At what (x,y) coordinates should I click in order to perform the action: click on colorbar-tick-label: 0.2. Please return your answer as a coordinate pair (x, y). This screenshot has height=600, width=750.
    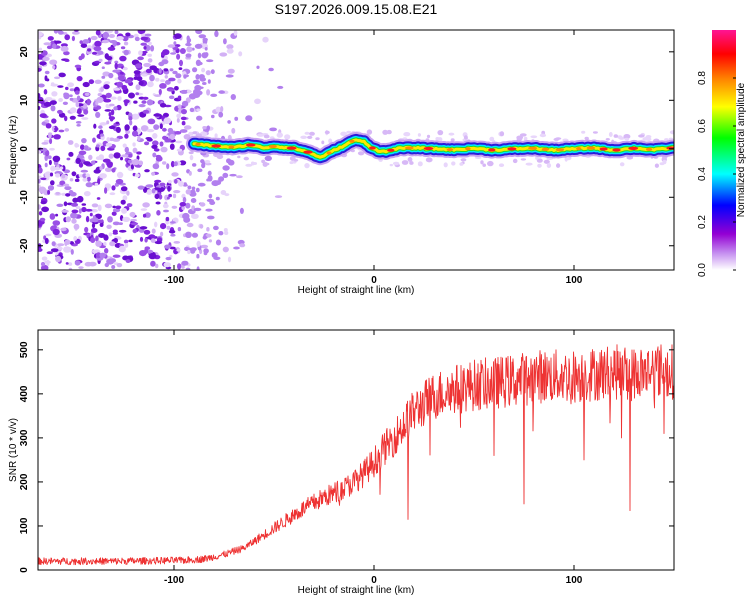
    Looking at the image, I should click on (702, 222).